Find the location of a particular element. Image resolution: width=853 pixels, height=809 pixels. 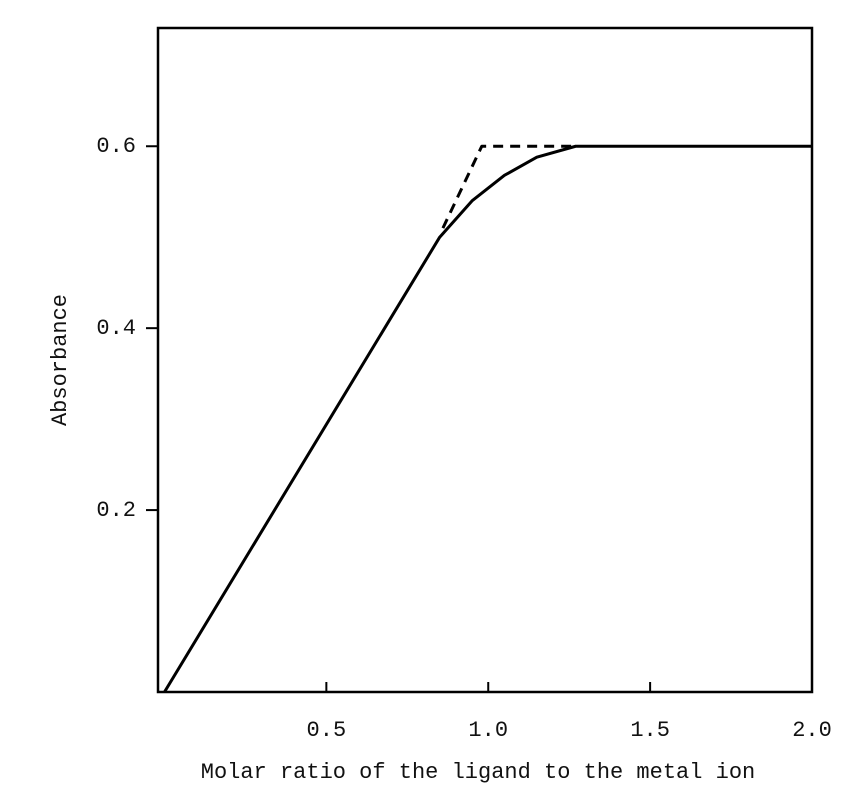

y-tick-label: 0.6 is located at coordinates (116, 146).